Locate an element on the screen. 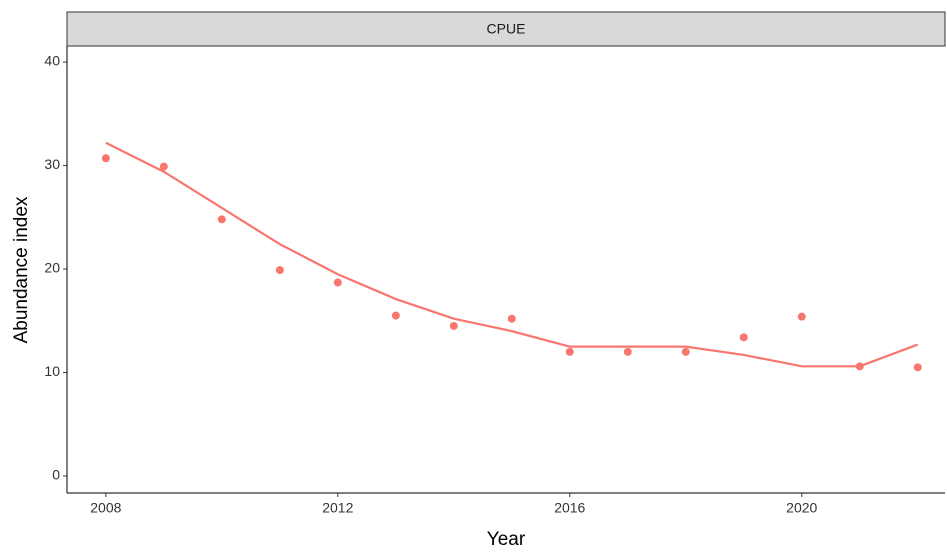 The width and height of the screenshot is (947, 552). x-tick-label: 2012 is located at coordinates (337, 508).